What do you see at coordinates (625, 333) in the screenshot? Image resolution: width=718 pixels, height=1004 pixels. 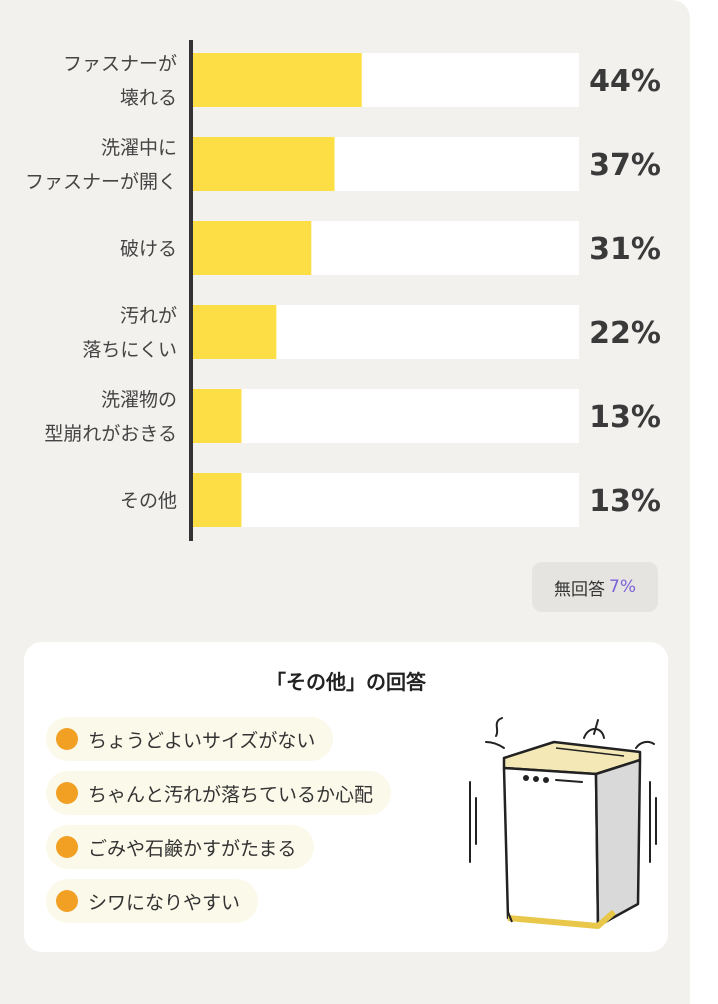 I see `value-label: 22%` at bounding box center [625, 333].